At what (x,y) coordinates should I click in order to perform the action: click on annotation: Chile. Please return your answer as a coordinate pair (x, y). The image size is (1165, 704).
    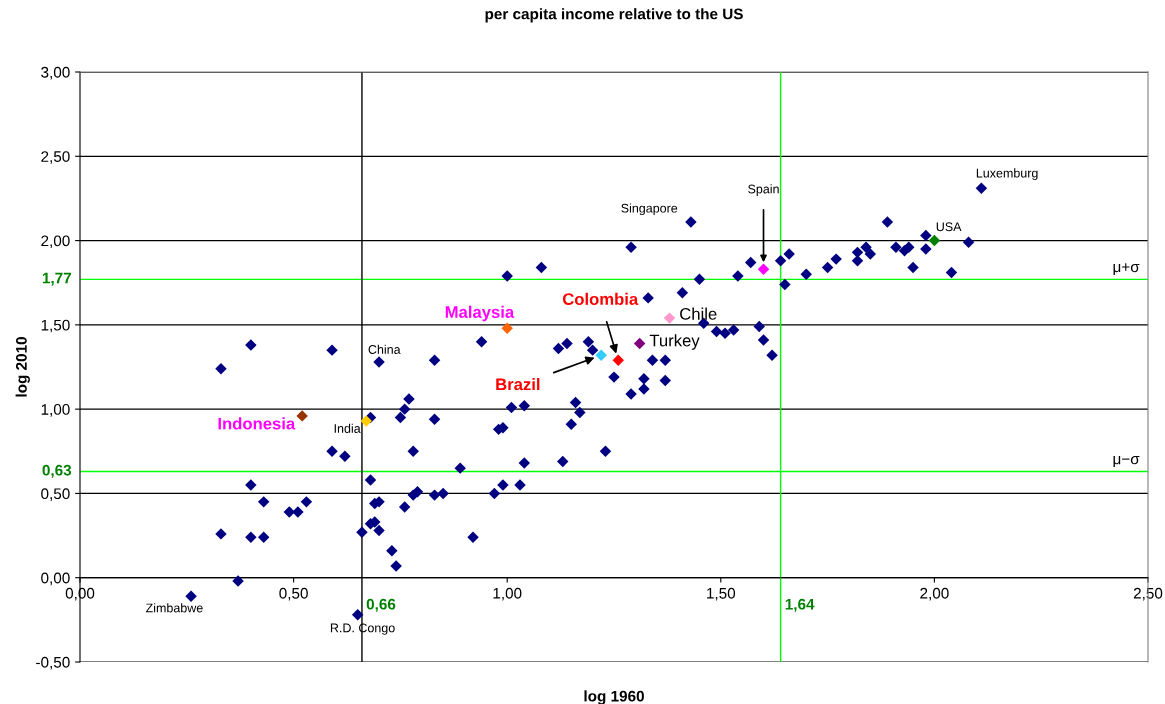
    Looking at the image, I should click on (698, 313).